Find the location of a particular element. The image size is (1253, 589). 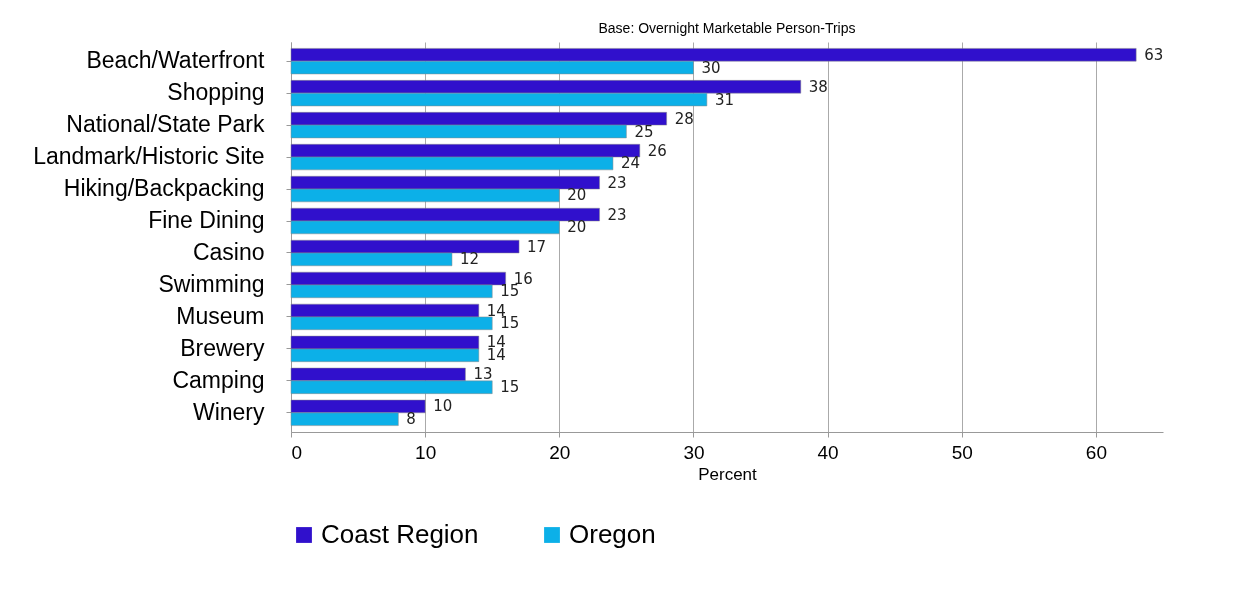

data-label: 16 is located at coordinates (523, 278).